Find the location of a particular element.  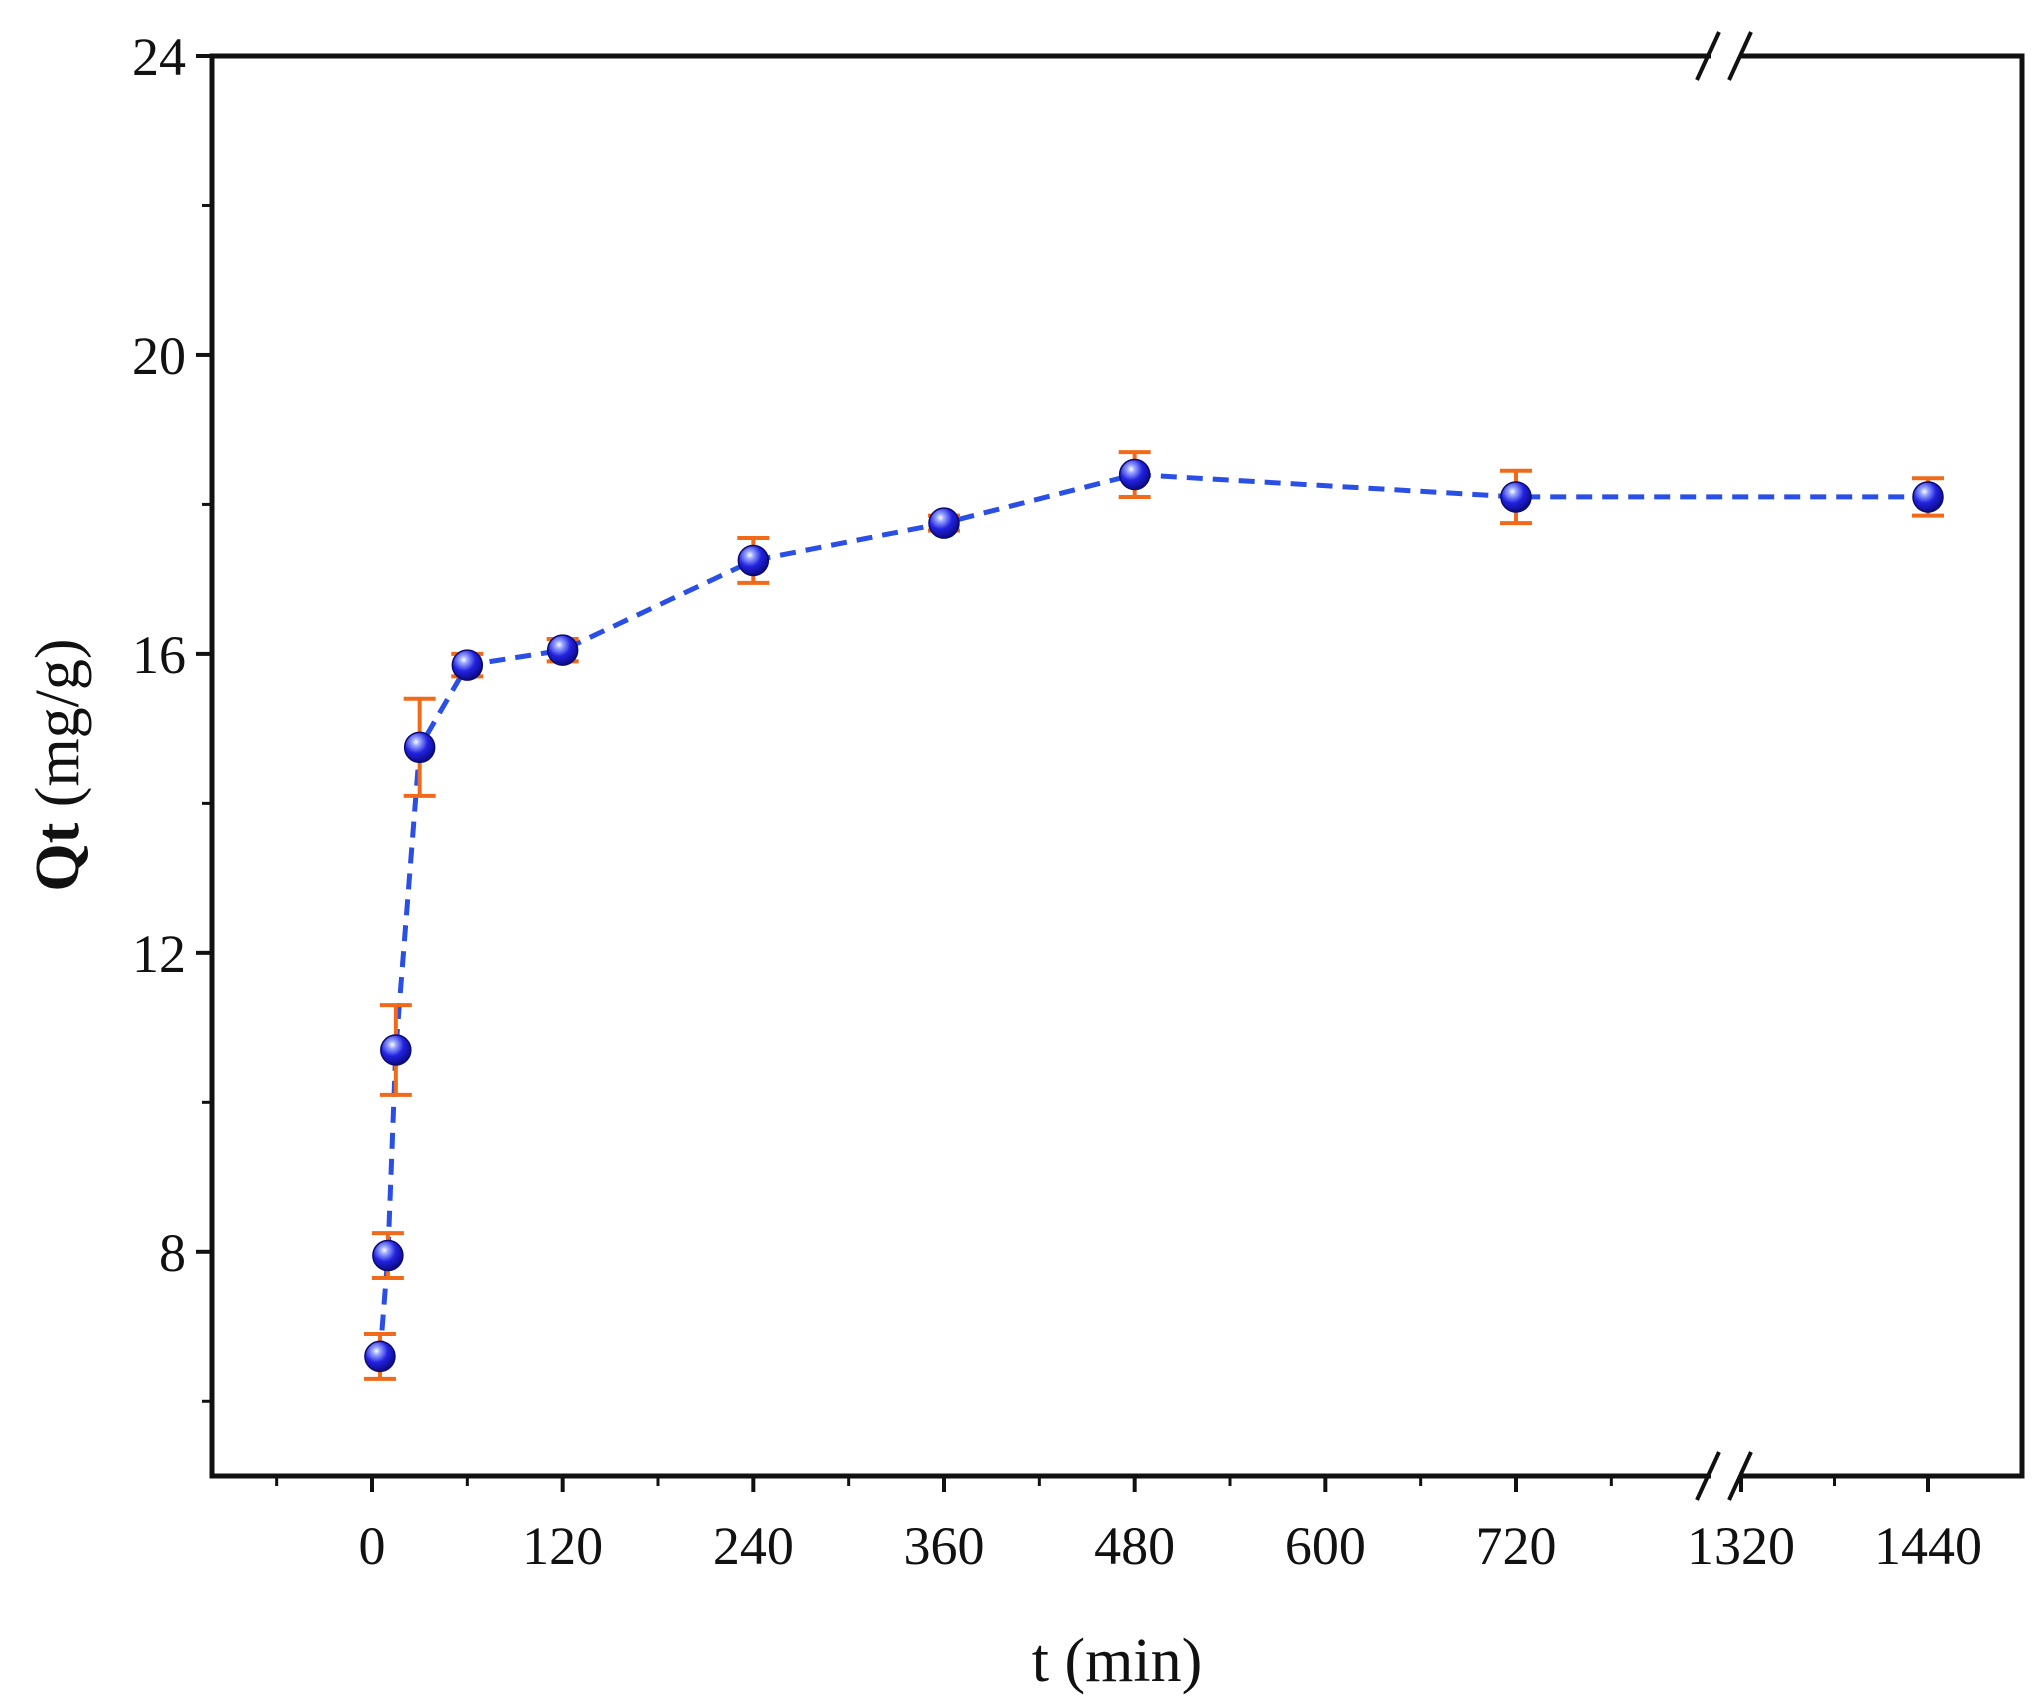

y-tick-label: 16 is located at coordinates (159, 655).